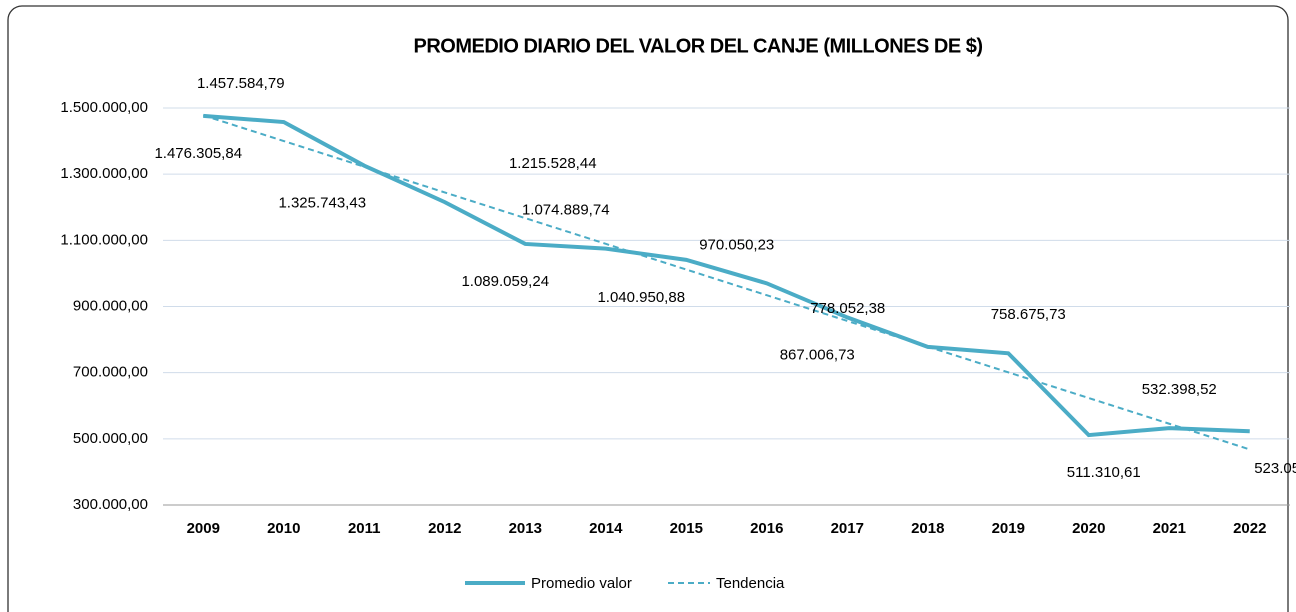  I want to click on data-label: 523.051,75, so click(1275, 468).